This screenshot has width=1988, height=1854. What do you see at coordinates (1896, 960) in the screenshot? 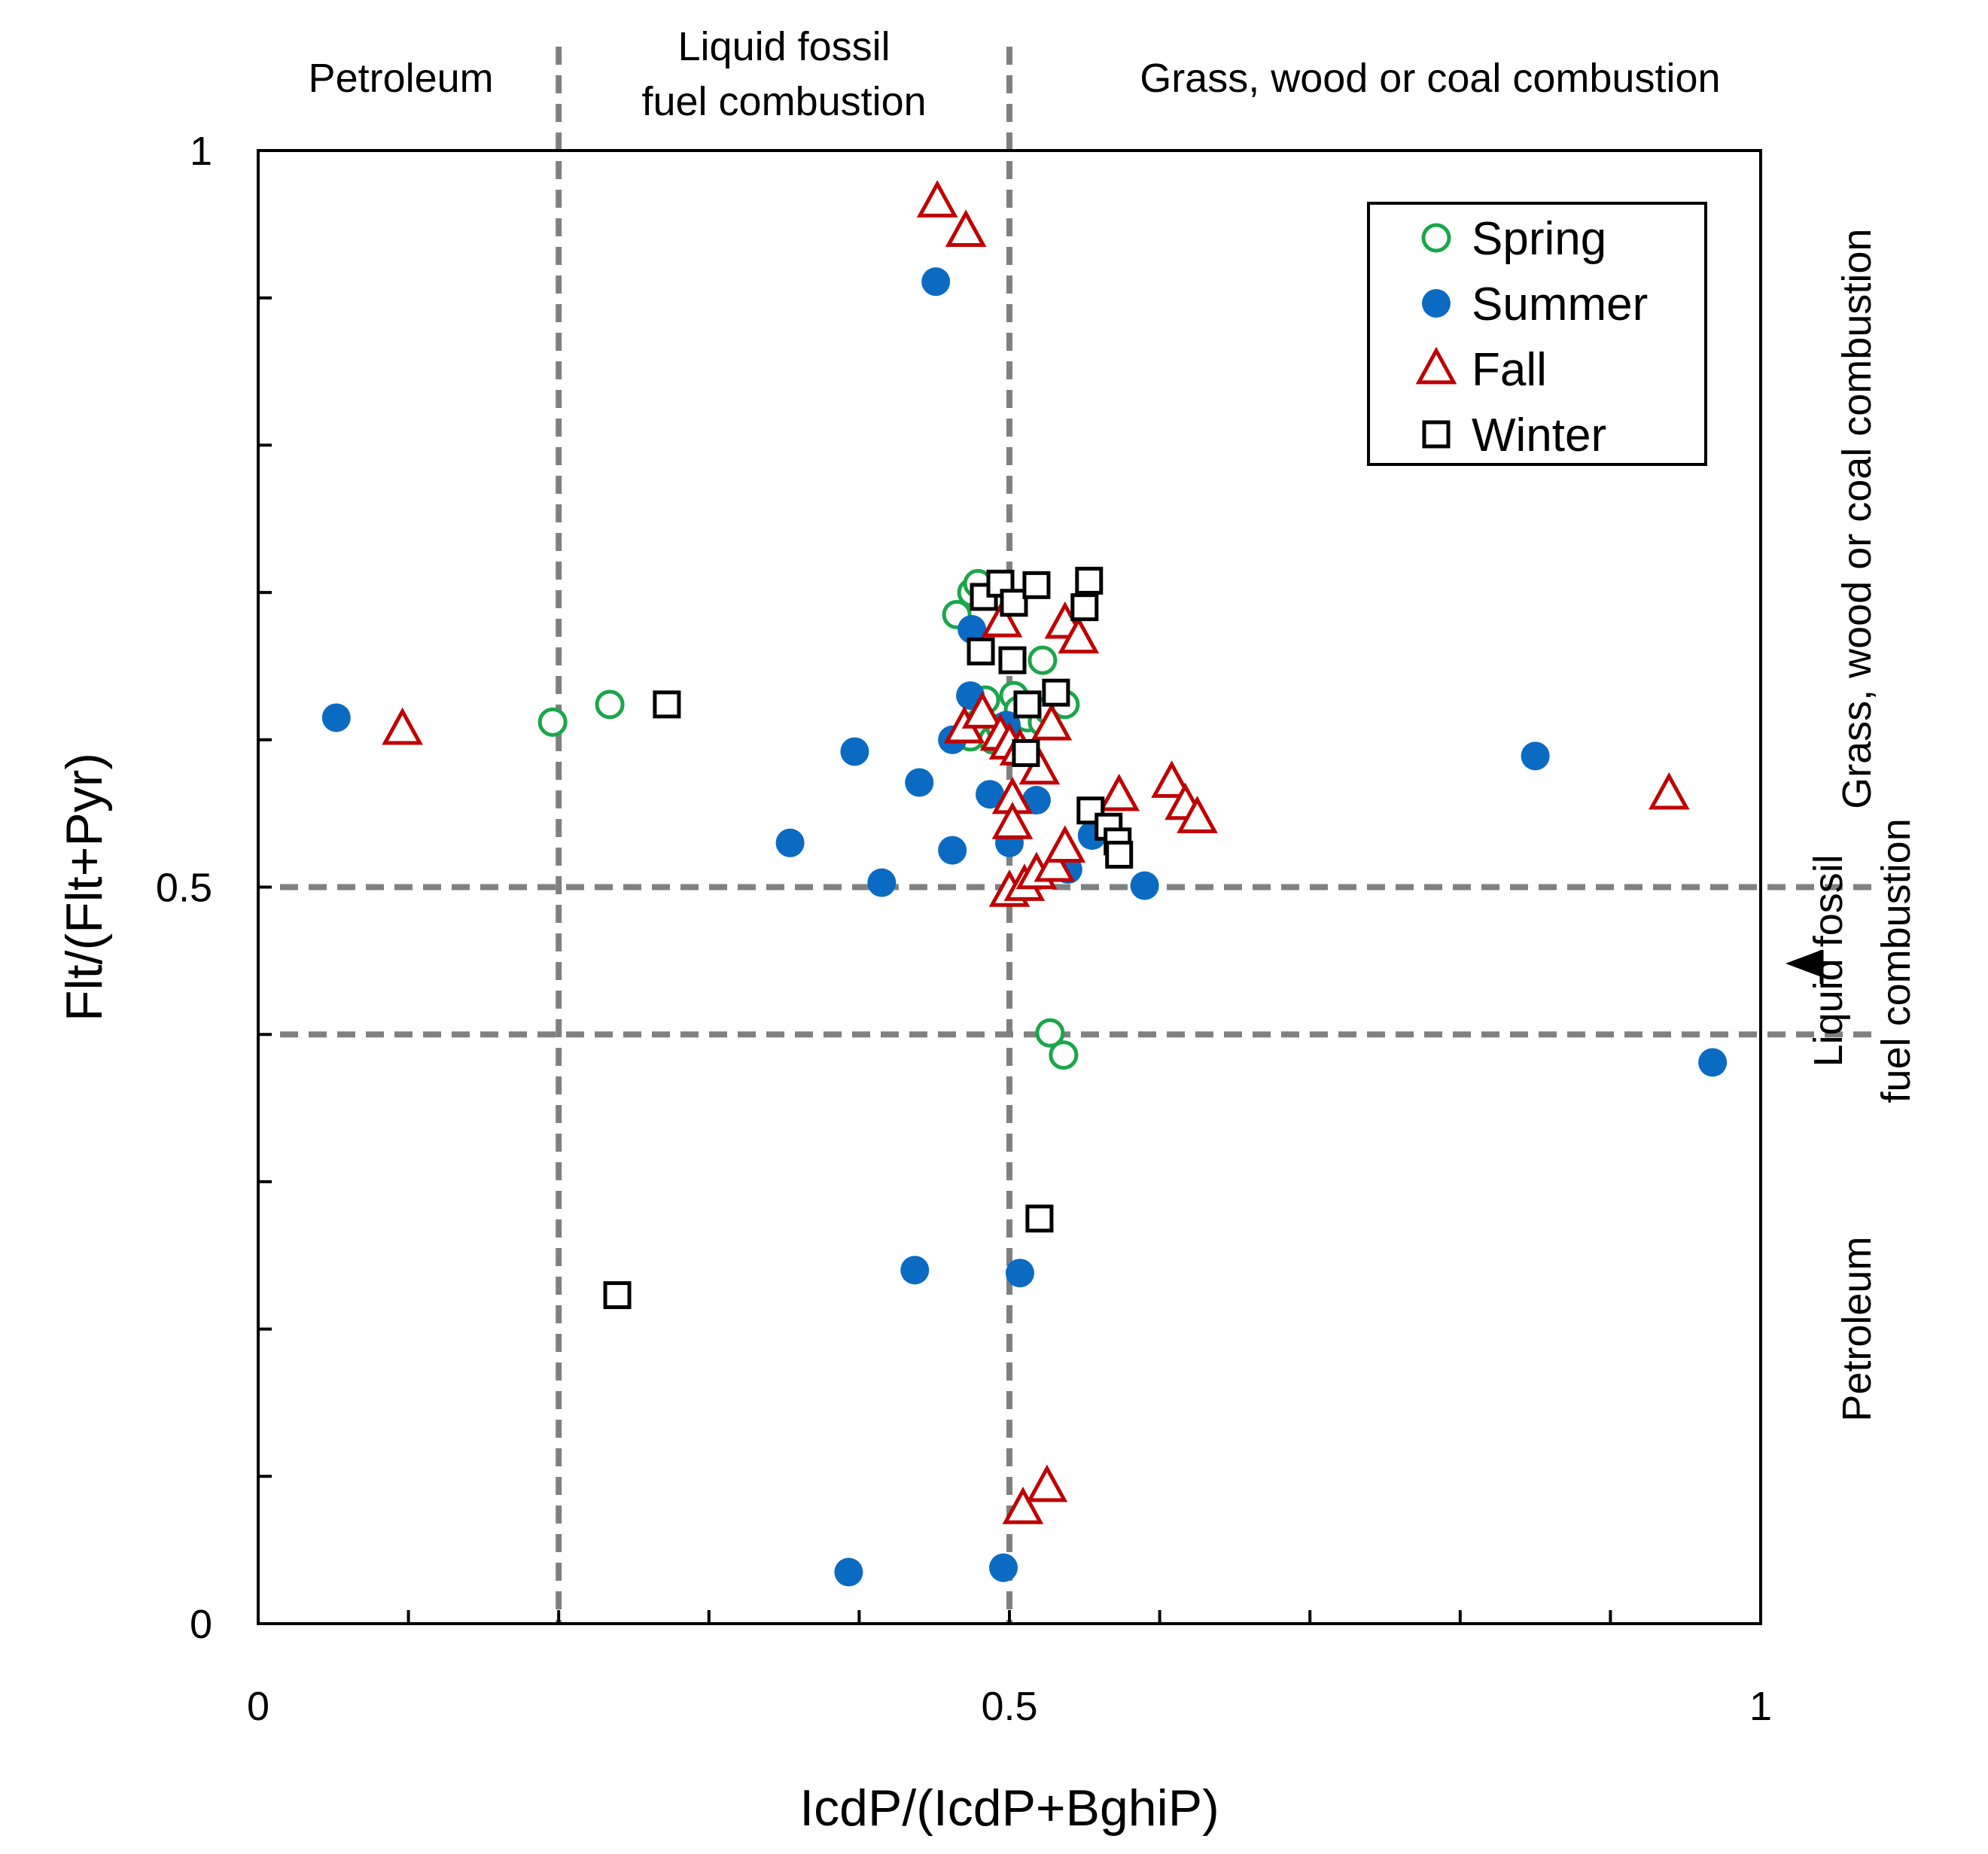
I see `right-region-label: fuel combustion` at bounding box center [1896, 960].